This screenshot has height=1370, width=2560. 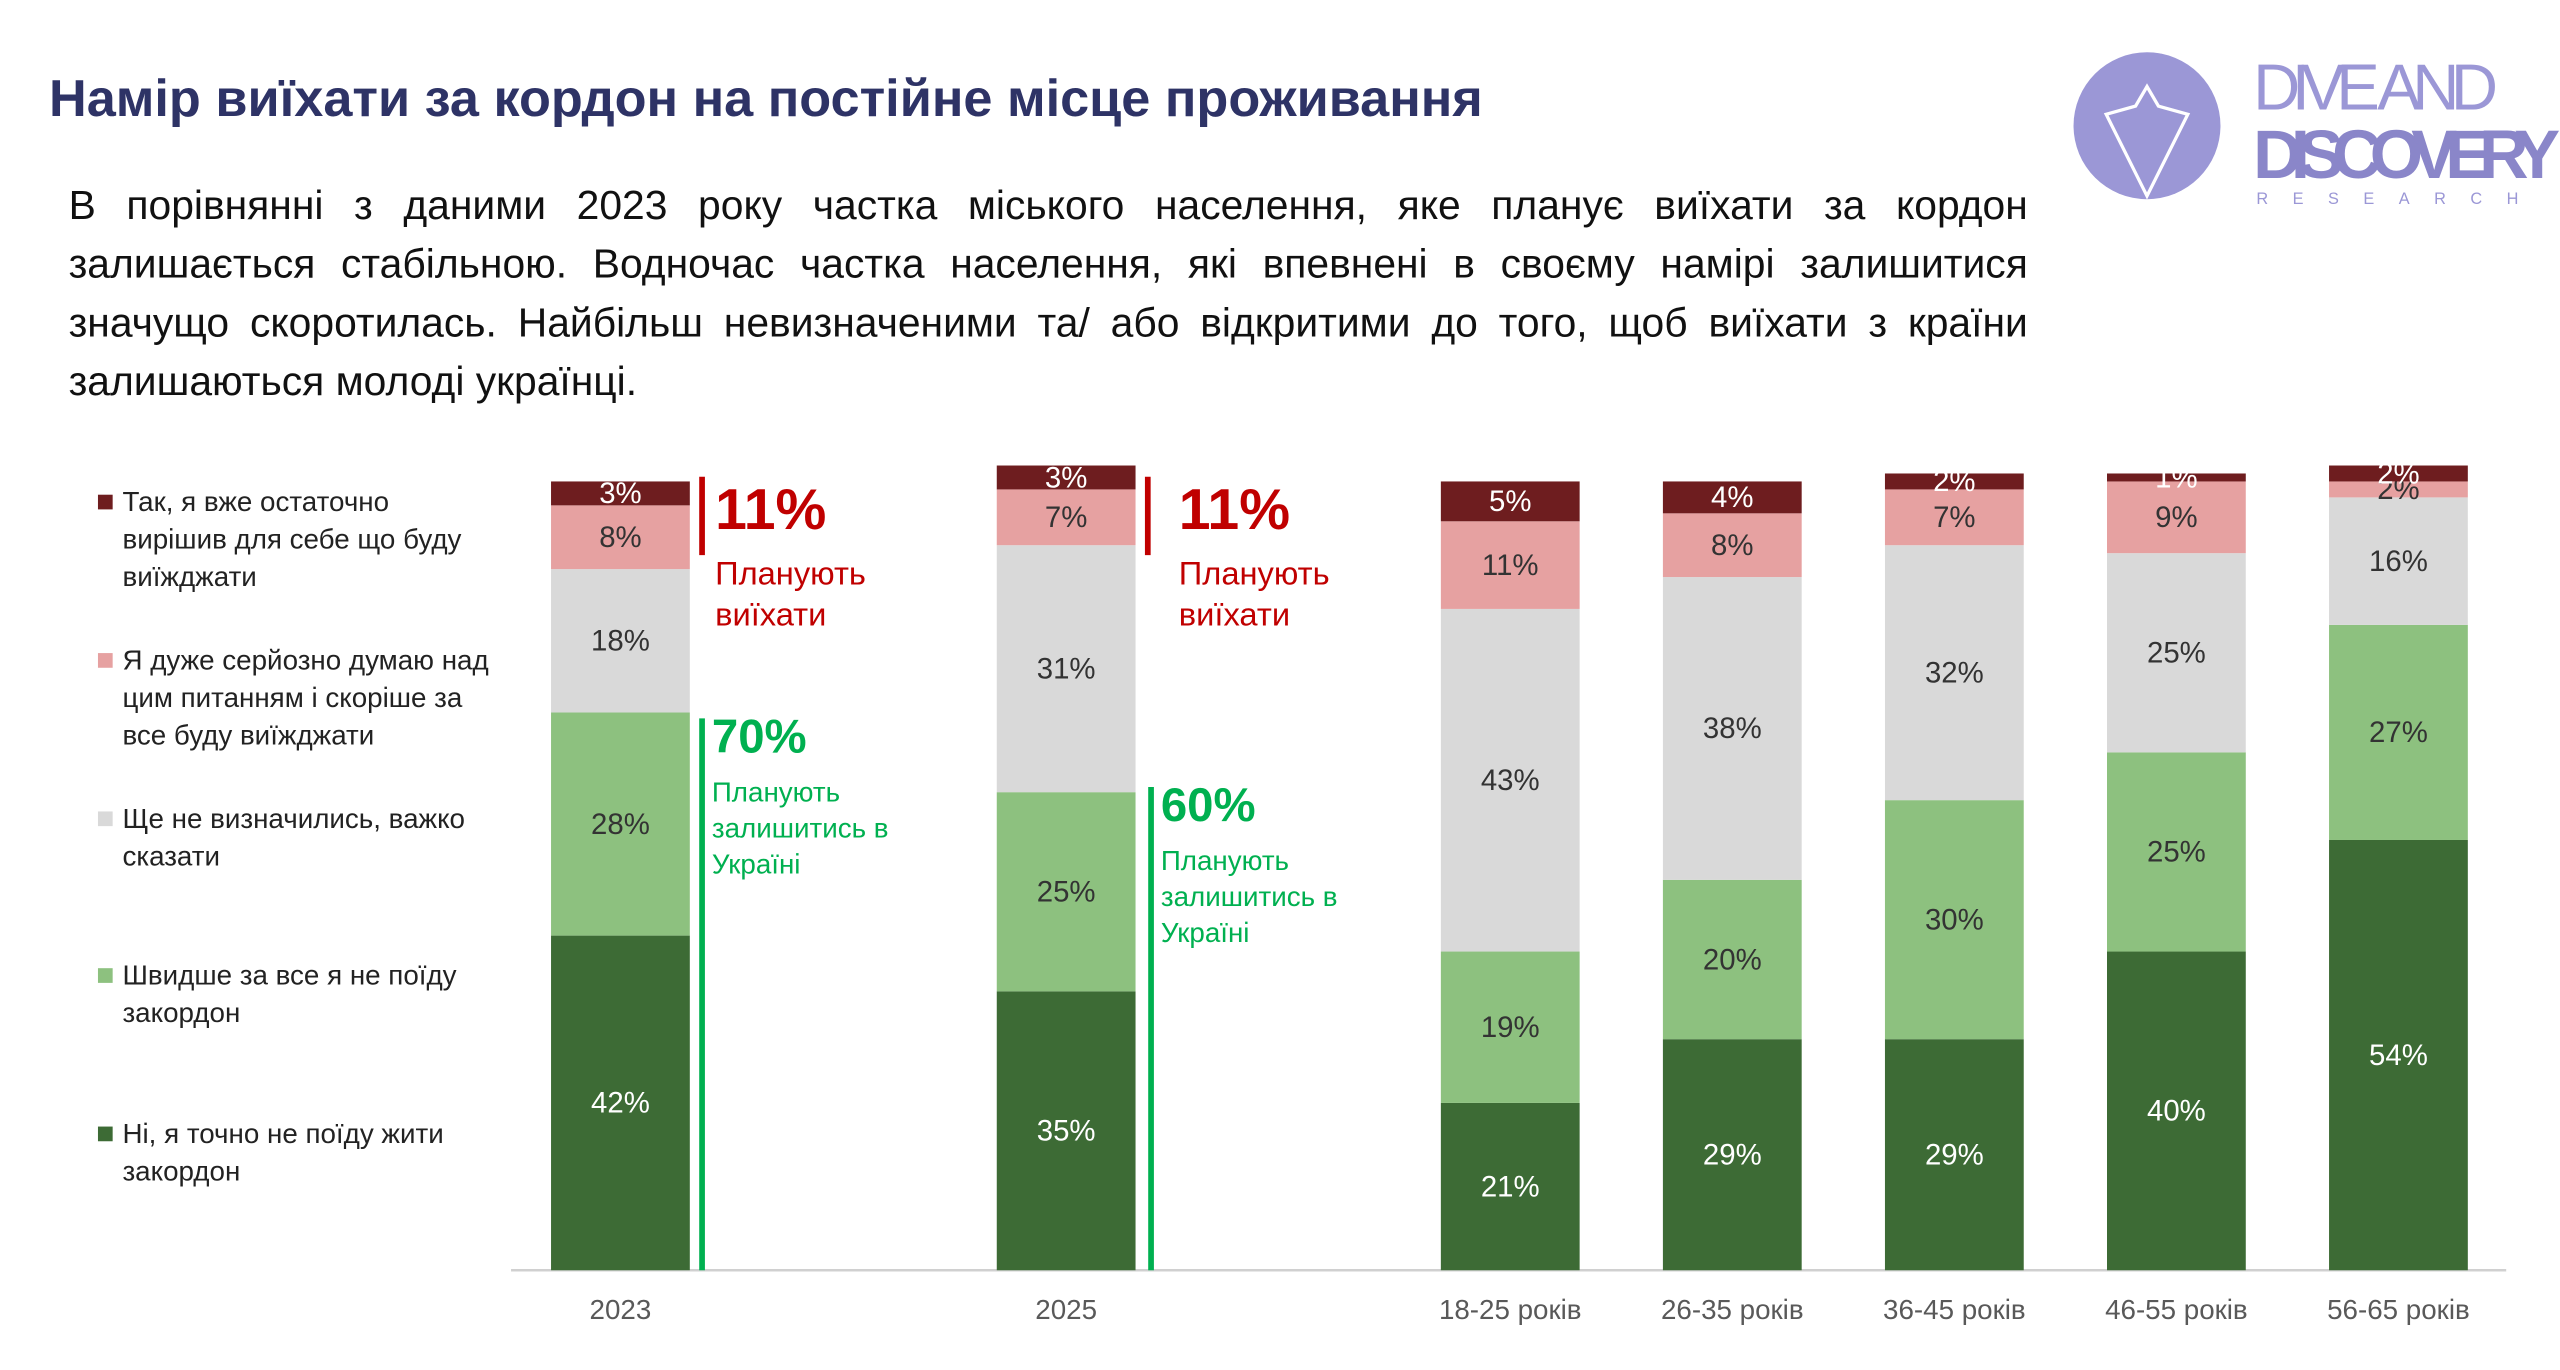 I want to click on data-label: 16%, so click(x=2398, y=561).